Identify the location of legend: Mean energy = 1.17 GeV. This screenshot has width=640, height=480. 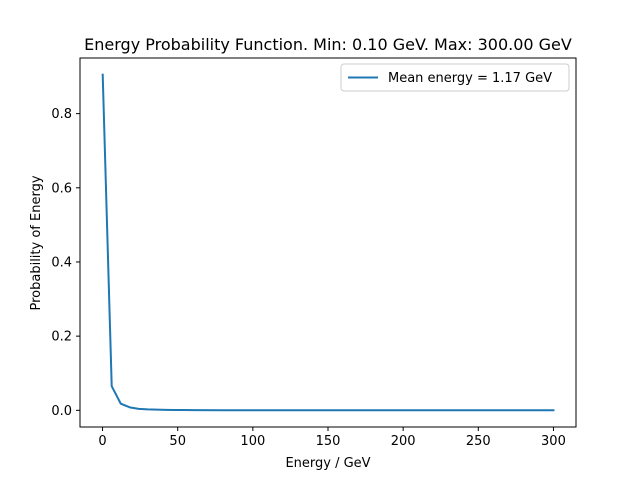
(455, 77).